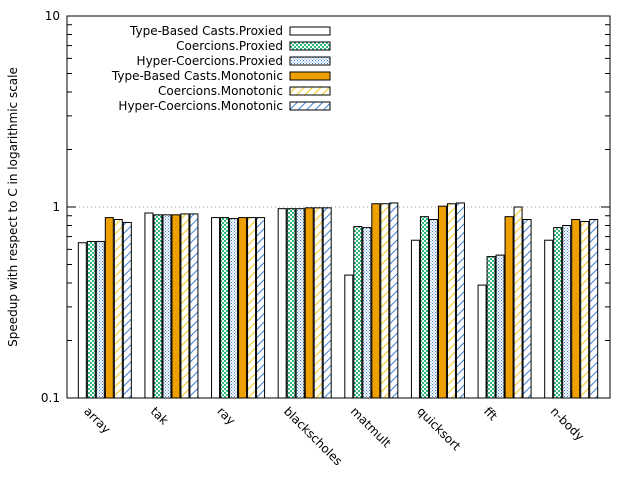 The width and height of the screenshot is (640, 480). I want to click on legend-label: Coercions.Proxied, so click(229, 46).